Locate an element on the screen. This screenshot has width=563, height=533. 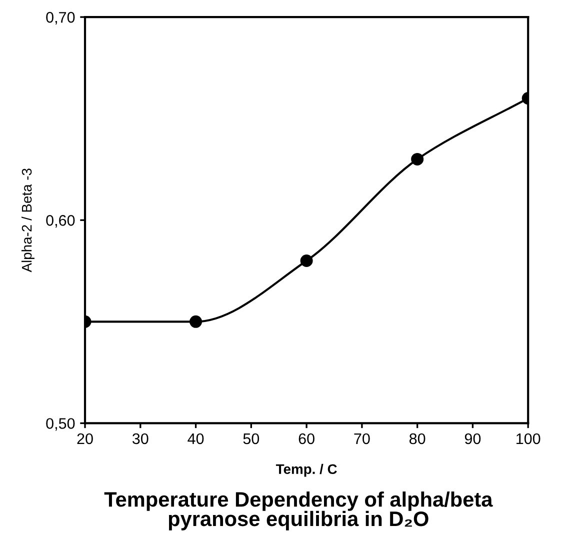
x-tick-label: 50 is located at coordinates (251, 438).